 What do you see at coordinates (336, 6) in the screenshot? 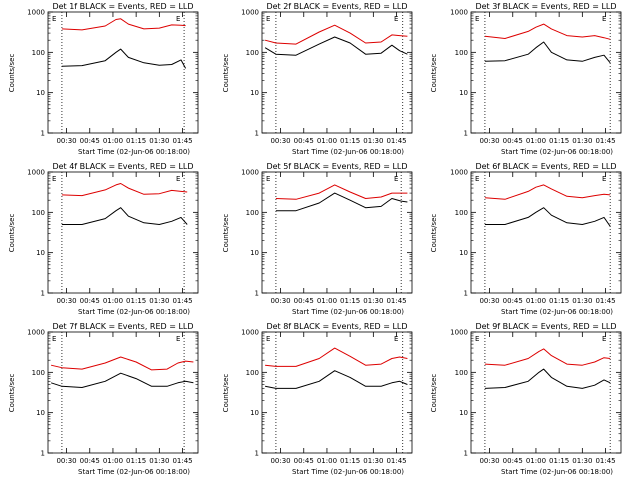
I see `panel-title: Det 2f BLACK = Events, RED = LLD` at bounding box center [336, 6].